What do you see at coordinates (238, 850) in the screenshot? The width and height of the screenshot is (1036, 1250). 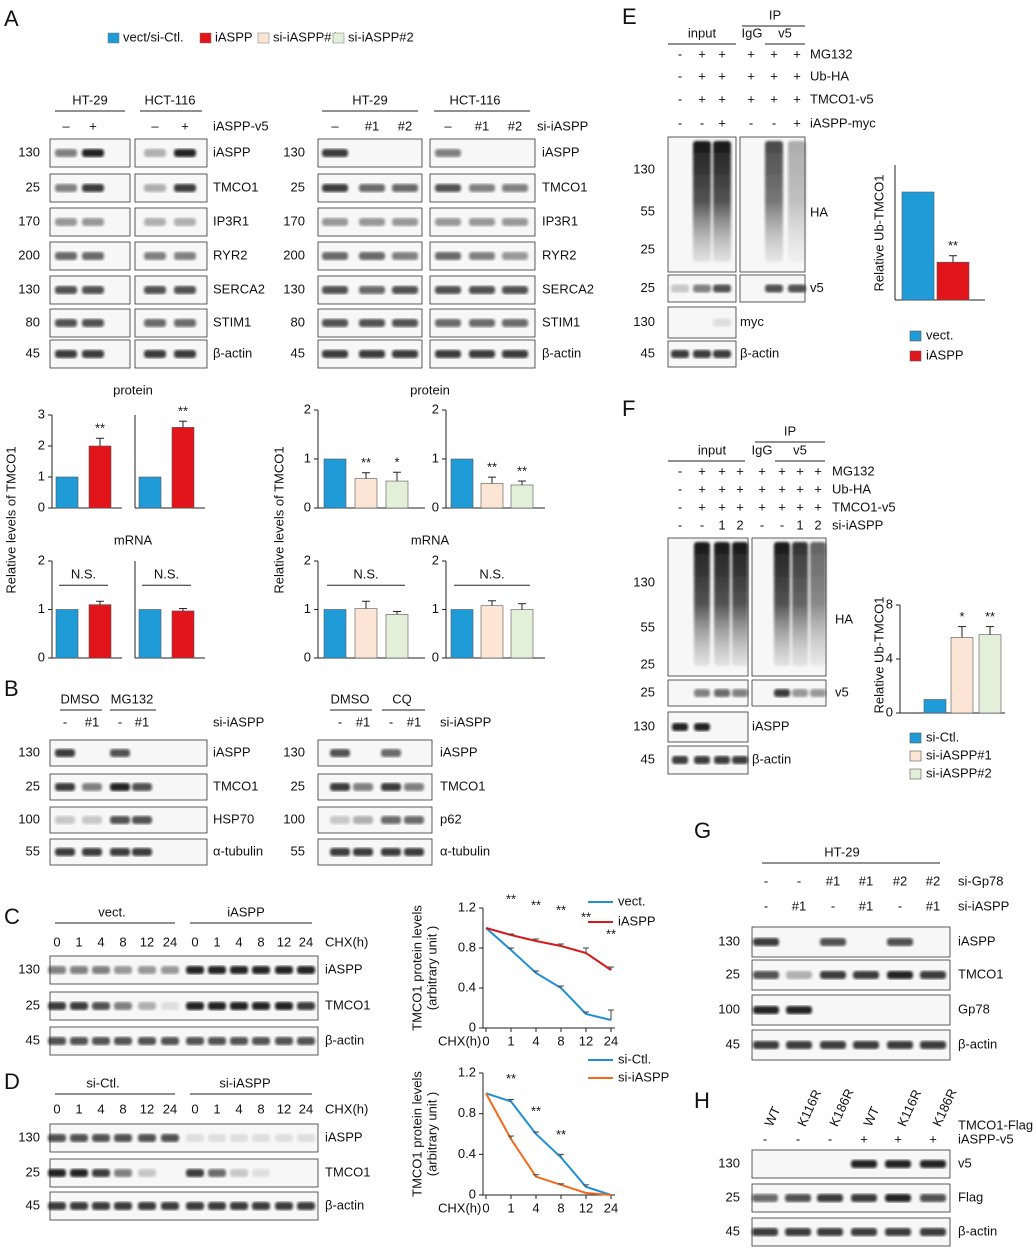 I see `protein-label: α-tubulin` at bounding box center [238, 850].